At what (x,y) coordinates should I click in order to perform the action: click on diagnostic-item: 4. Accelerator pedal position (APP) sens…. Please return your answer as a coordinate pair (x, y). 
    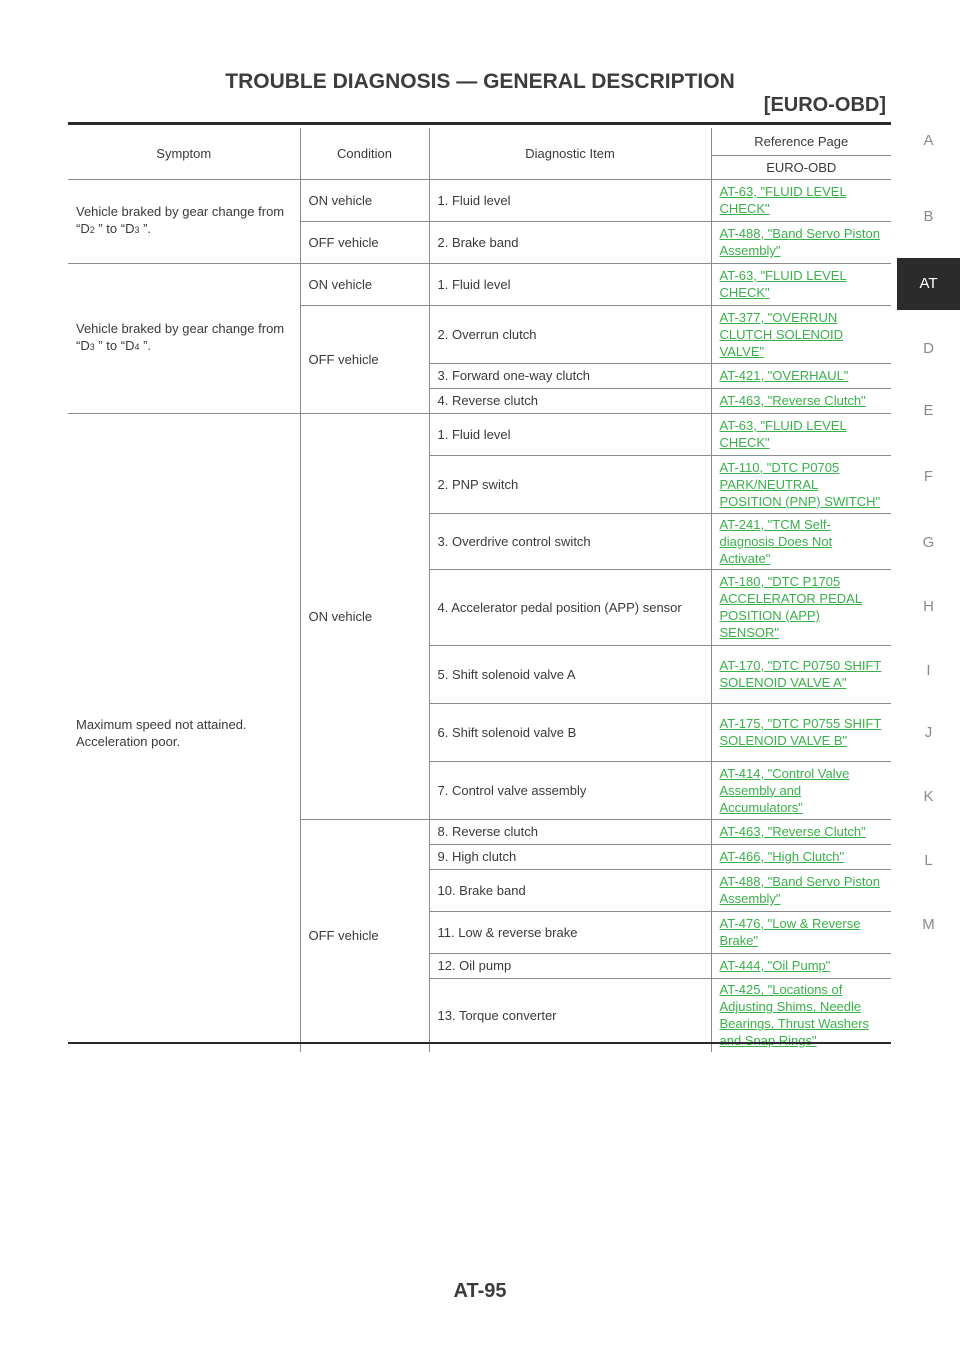
    Looking at the image, I should click on (570, 606).